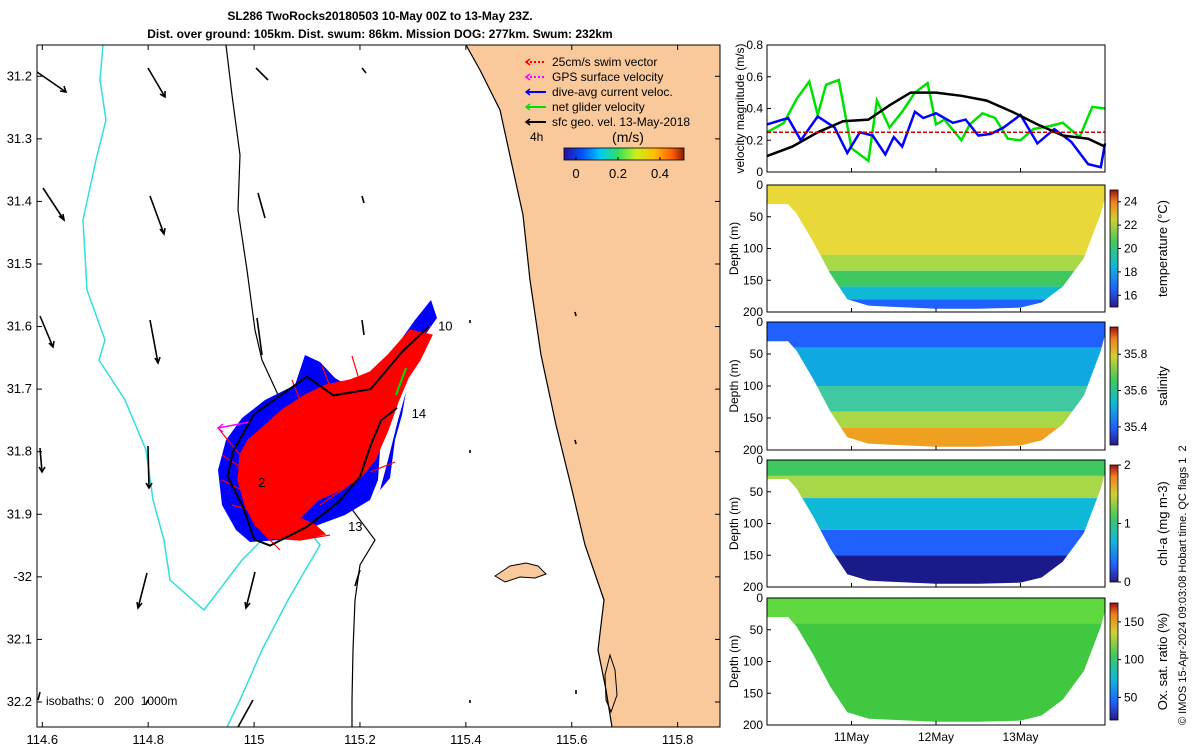  What do you see at coordinates (1134, 622) in the screenshot?
I see `colorbar-tick-label: 150` at bounding box center [1134, 622].